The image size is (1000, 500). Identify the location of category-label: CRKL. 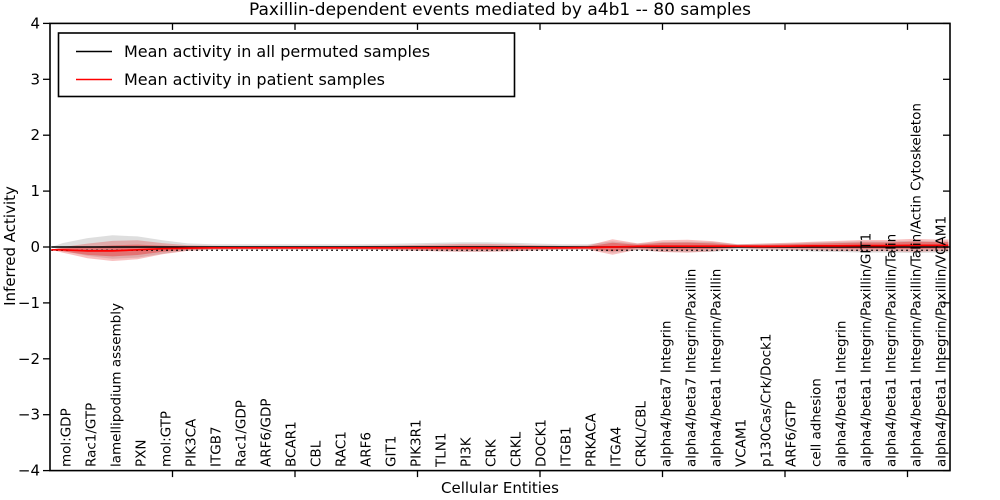
(517, 449).